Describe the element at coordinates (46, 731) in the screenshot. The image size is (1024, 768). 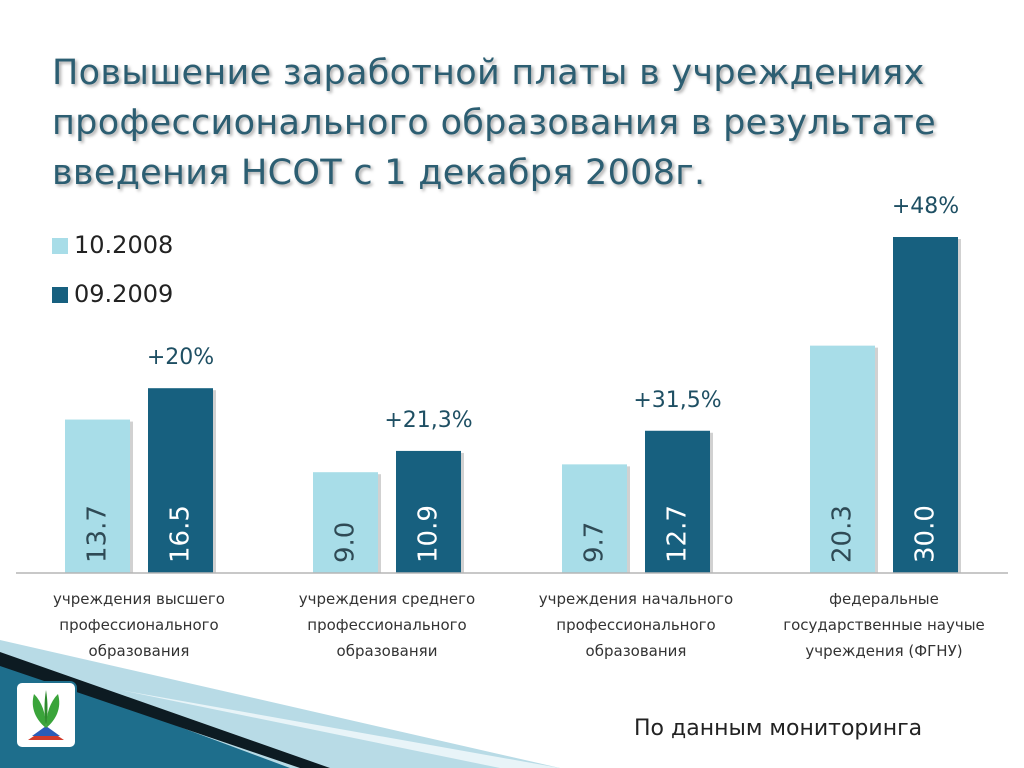
I see `logo-flag-blue` at that location.